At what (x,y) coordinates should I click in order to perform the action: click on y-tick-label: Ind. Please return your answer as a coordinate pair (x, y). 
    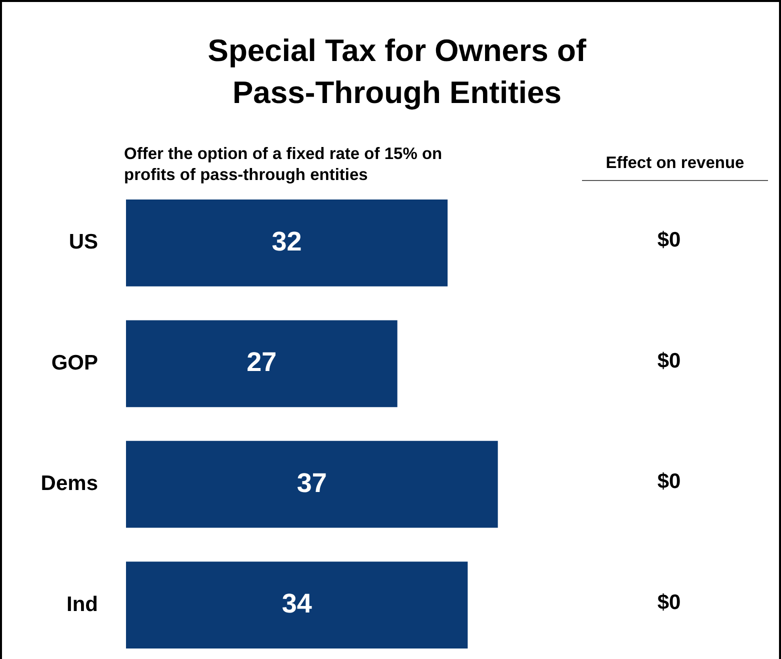
    Looking at the image, I should click on (82, 604).